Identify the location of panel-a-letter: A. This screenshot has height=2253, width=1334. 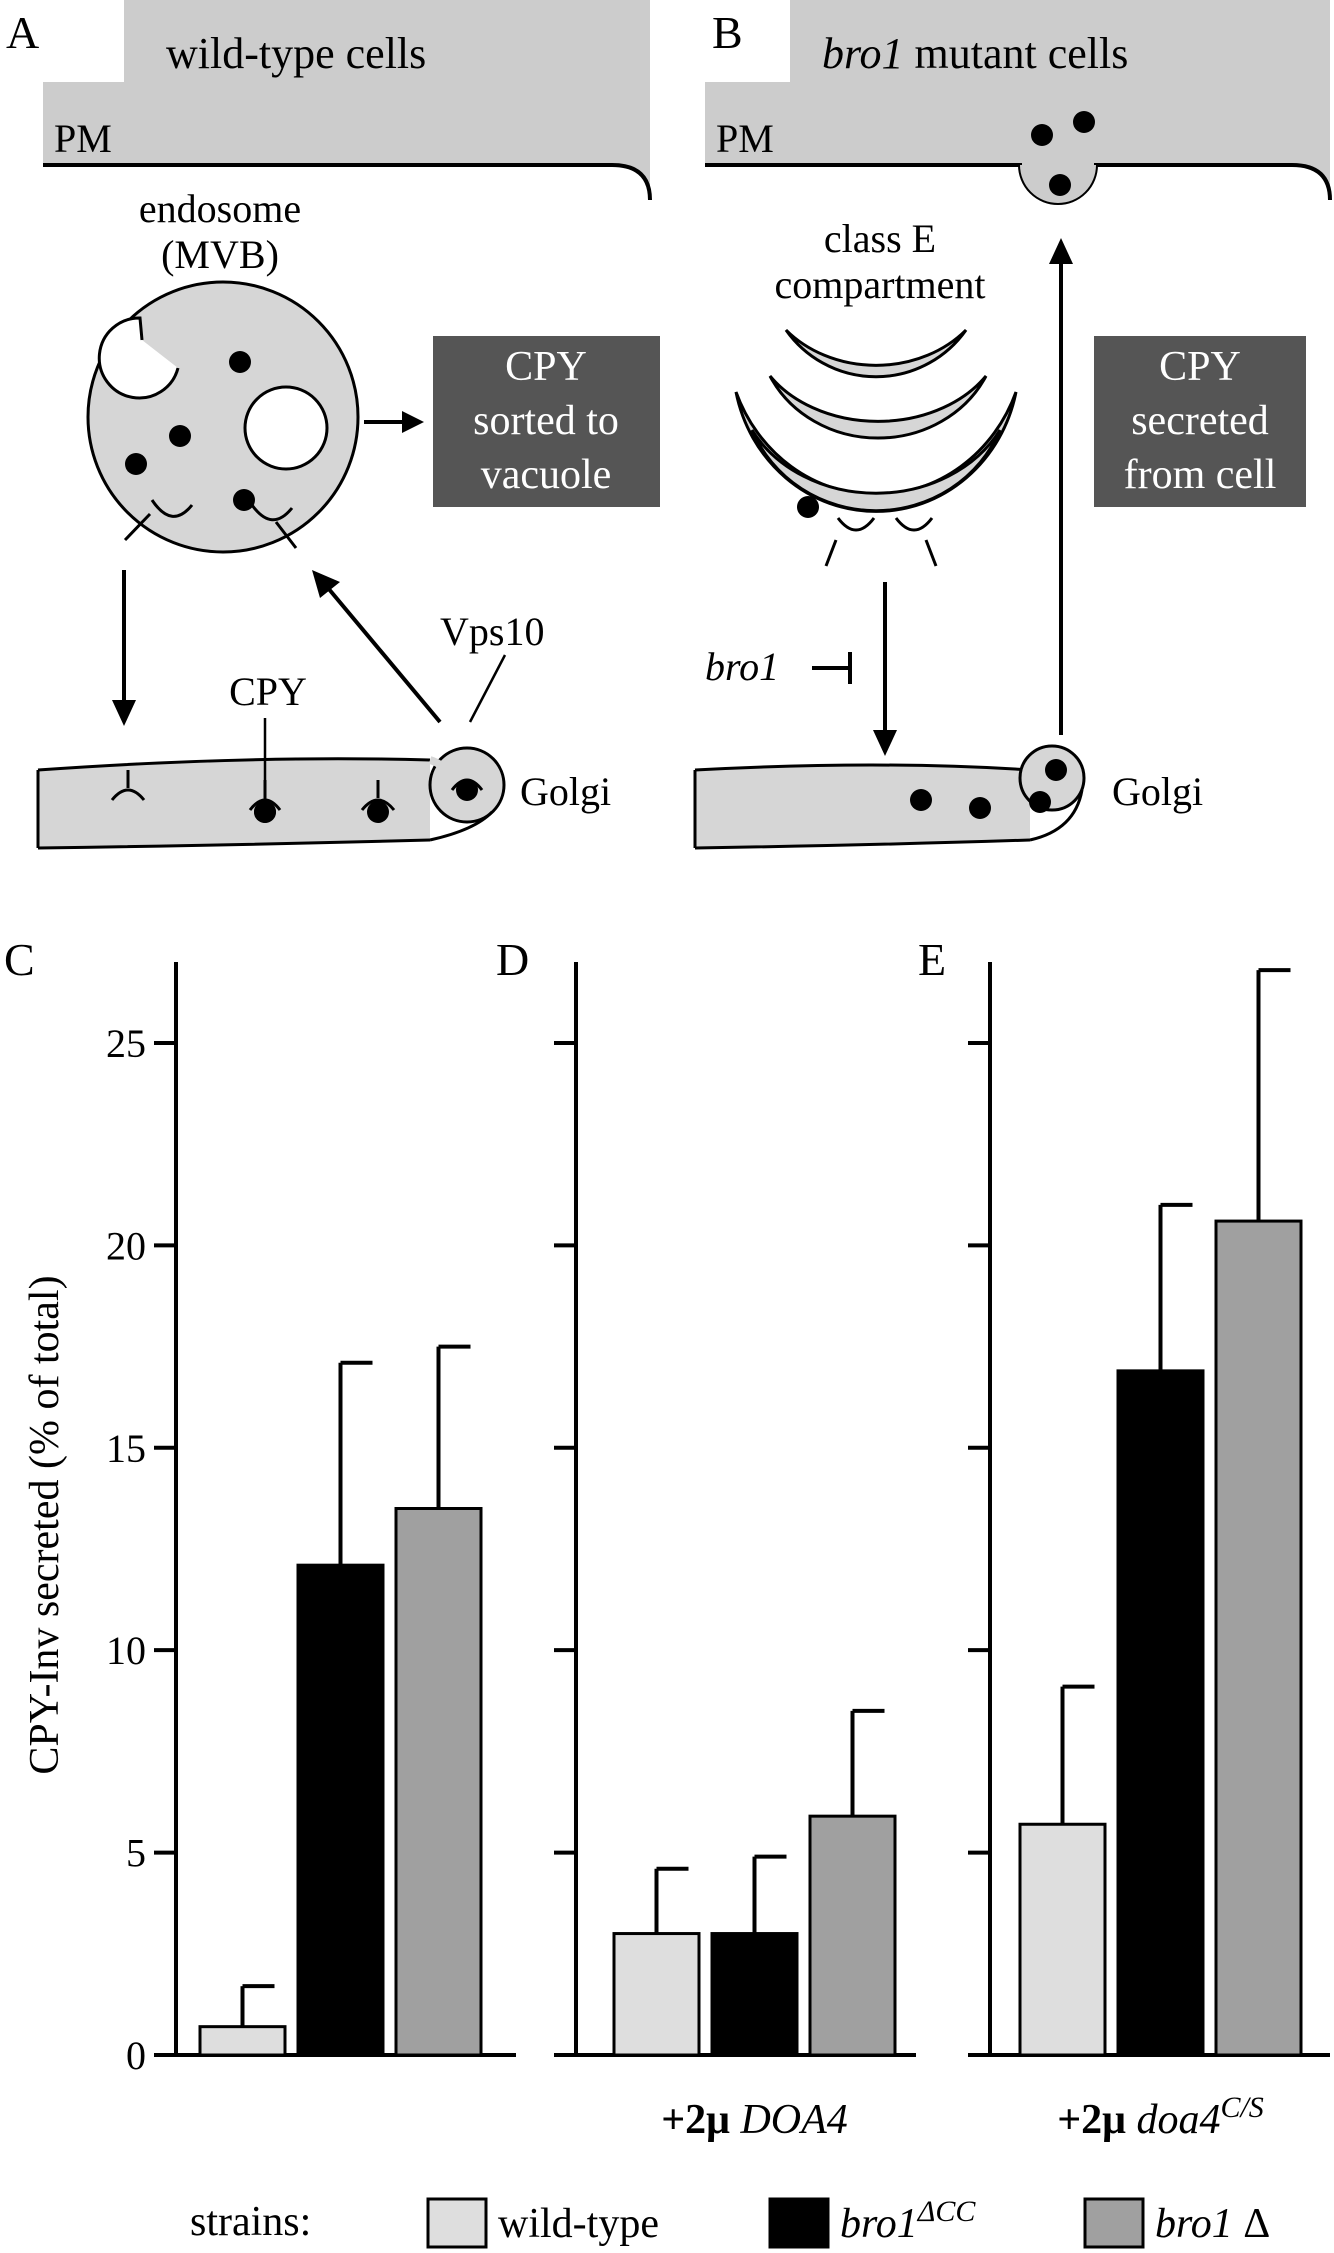
(22, 32).